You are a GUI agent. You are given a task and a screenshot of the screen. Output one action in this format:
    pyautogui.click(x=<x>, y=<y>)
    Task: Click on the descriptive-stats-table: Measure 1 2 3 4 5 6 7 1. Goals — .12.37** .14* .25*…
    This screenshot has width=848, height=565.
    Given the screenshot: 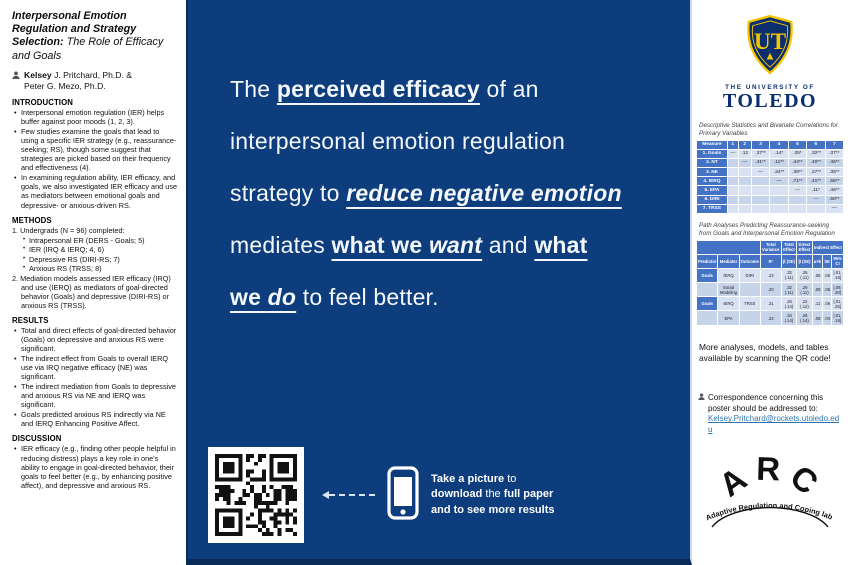 What is the action you would take?
    pyautogui.click(x=770, y=177)
    